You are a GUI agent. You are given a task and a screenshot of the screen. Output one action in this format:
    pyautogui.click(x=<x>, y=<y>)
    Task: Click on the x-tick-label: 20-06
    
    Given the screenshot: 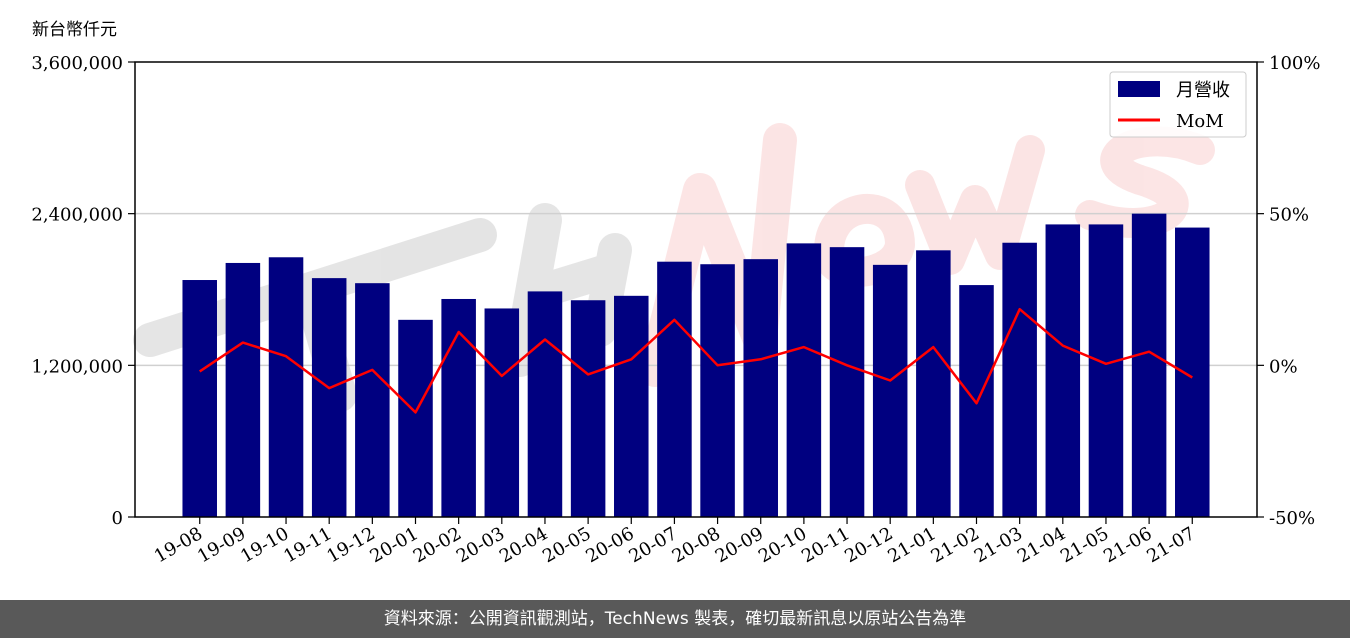 What is the action you would take?
    pyautogui.click(x=609, y=545)
    